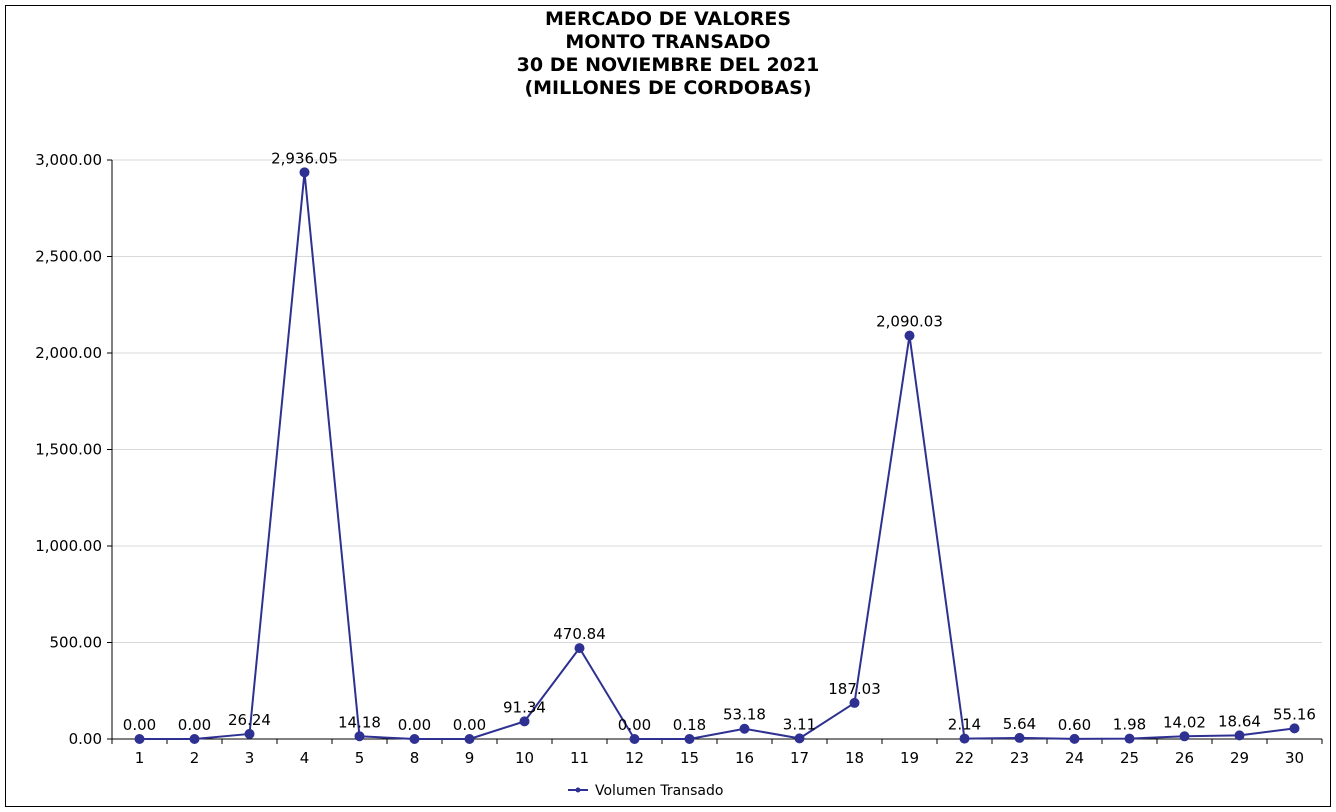 This screenshot has width=1336, height=812. I want to click on data-label: 187.03, so click(854, 689).